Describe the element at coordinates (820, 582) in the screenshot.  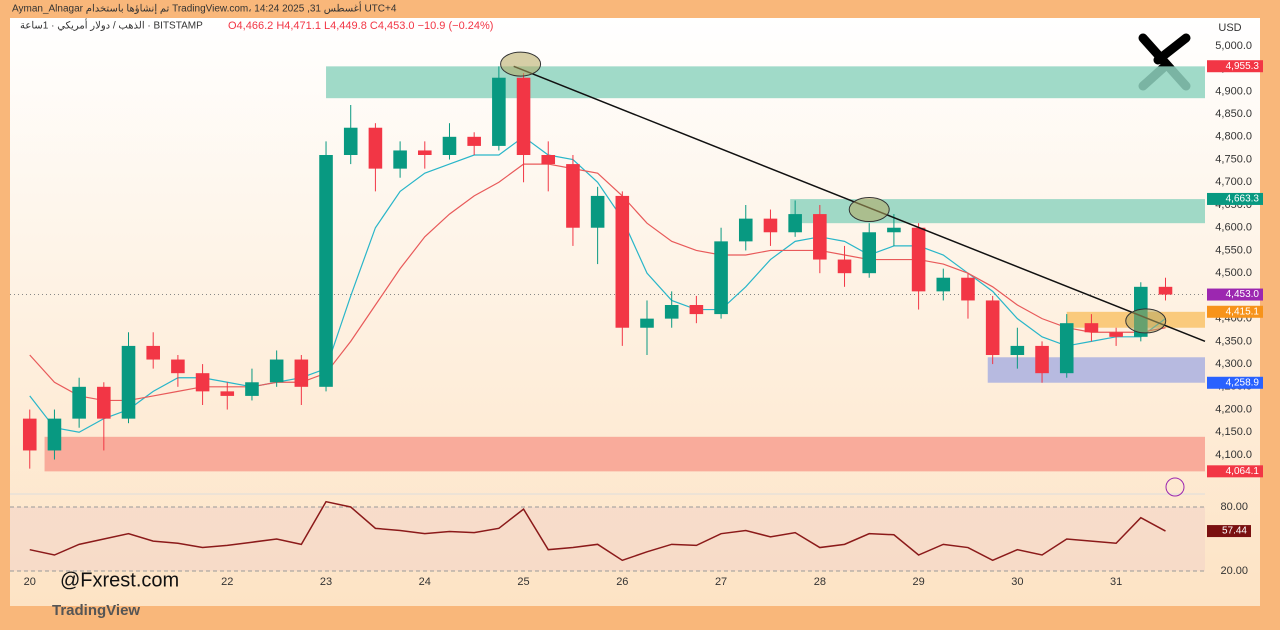
I see `x-tick-label: 28` at that location.